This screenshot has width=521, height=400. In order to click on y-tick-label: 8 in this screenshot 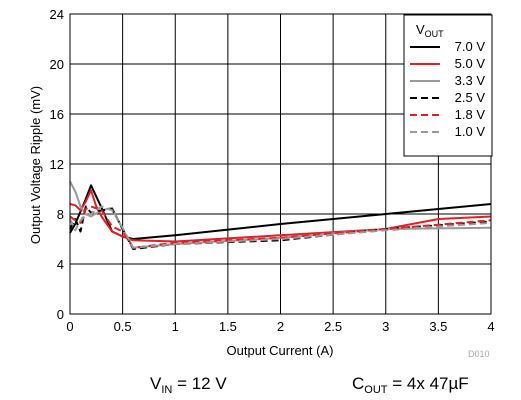, I will do `click(60, 214)`.